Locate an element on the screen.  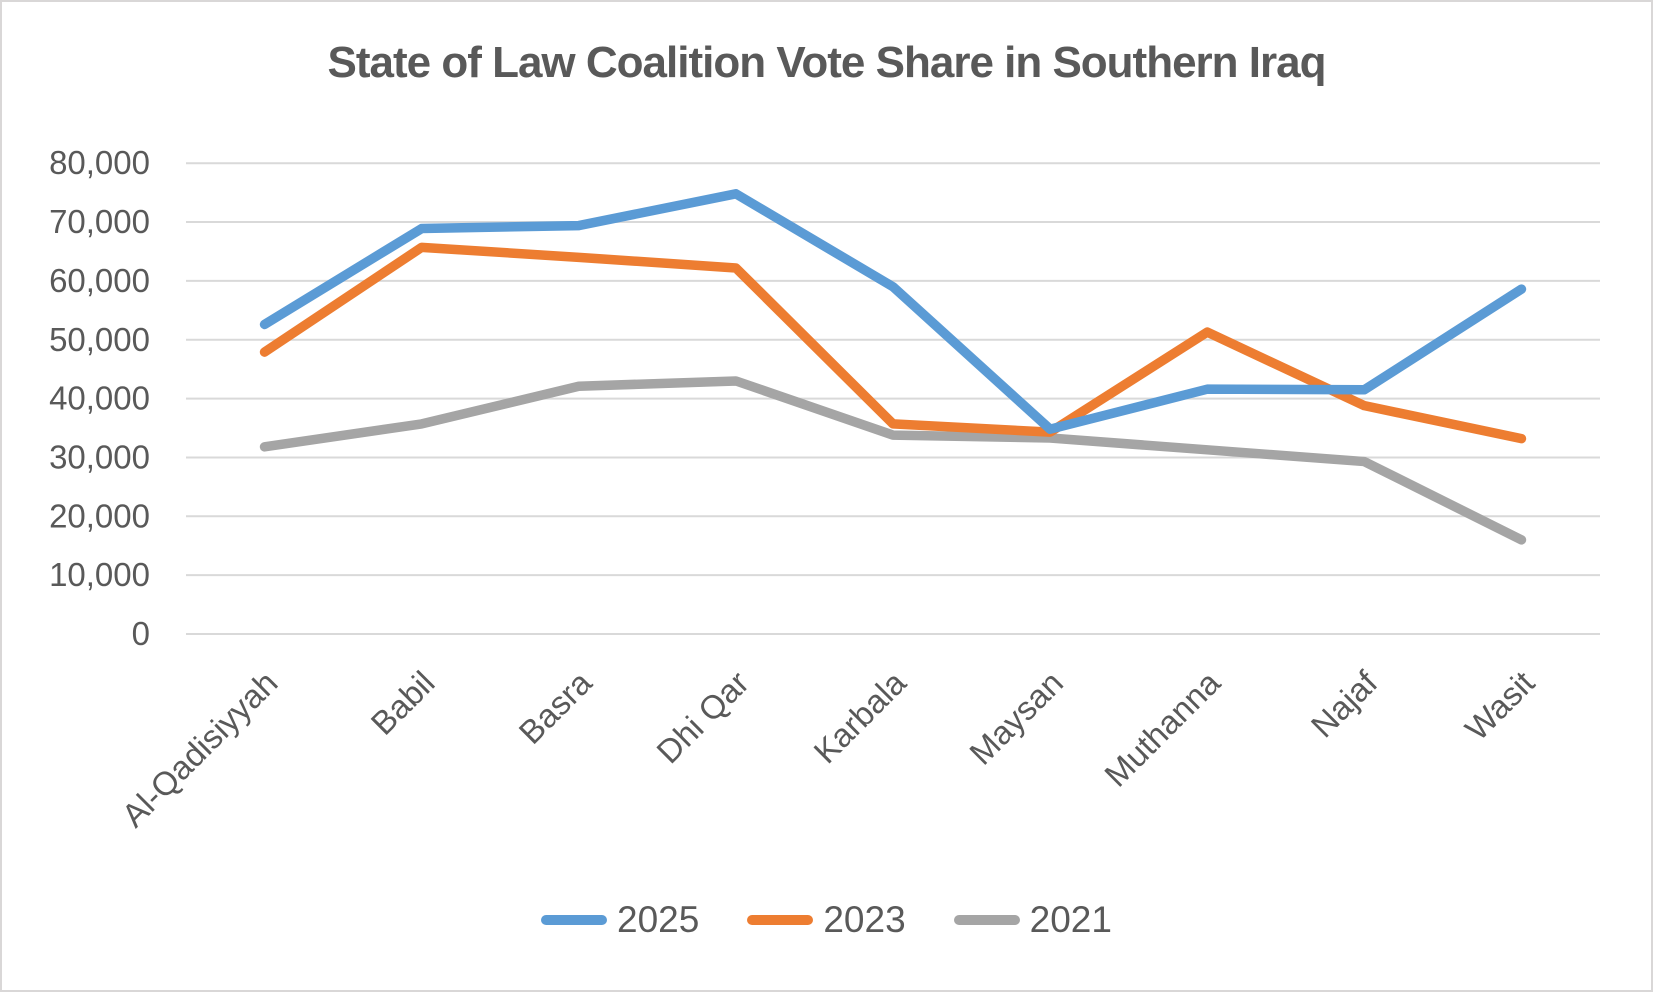
series-line-2021 is located at coordinates (893, 460).